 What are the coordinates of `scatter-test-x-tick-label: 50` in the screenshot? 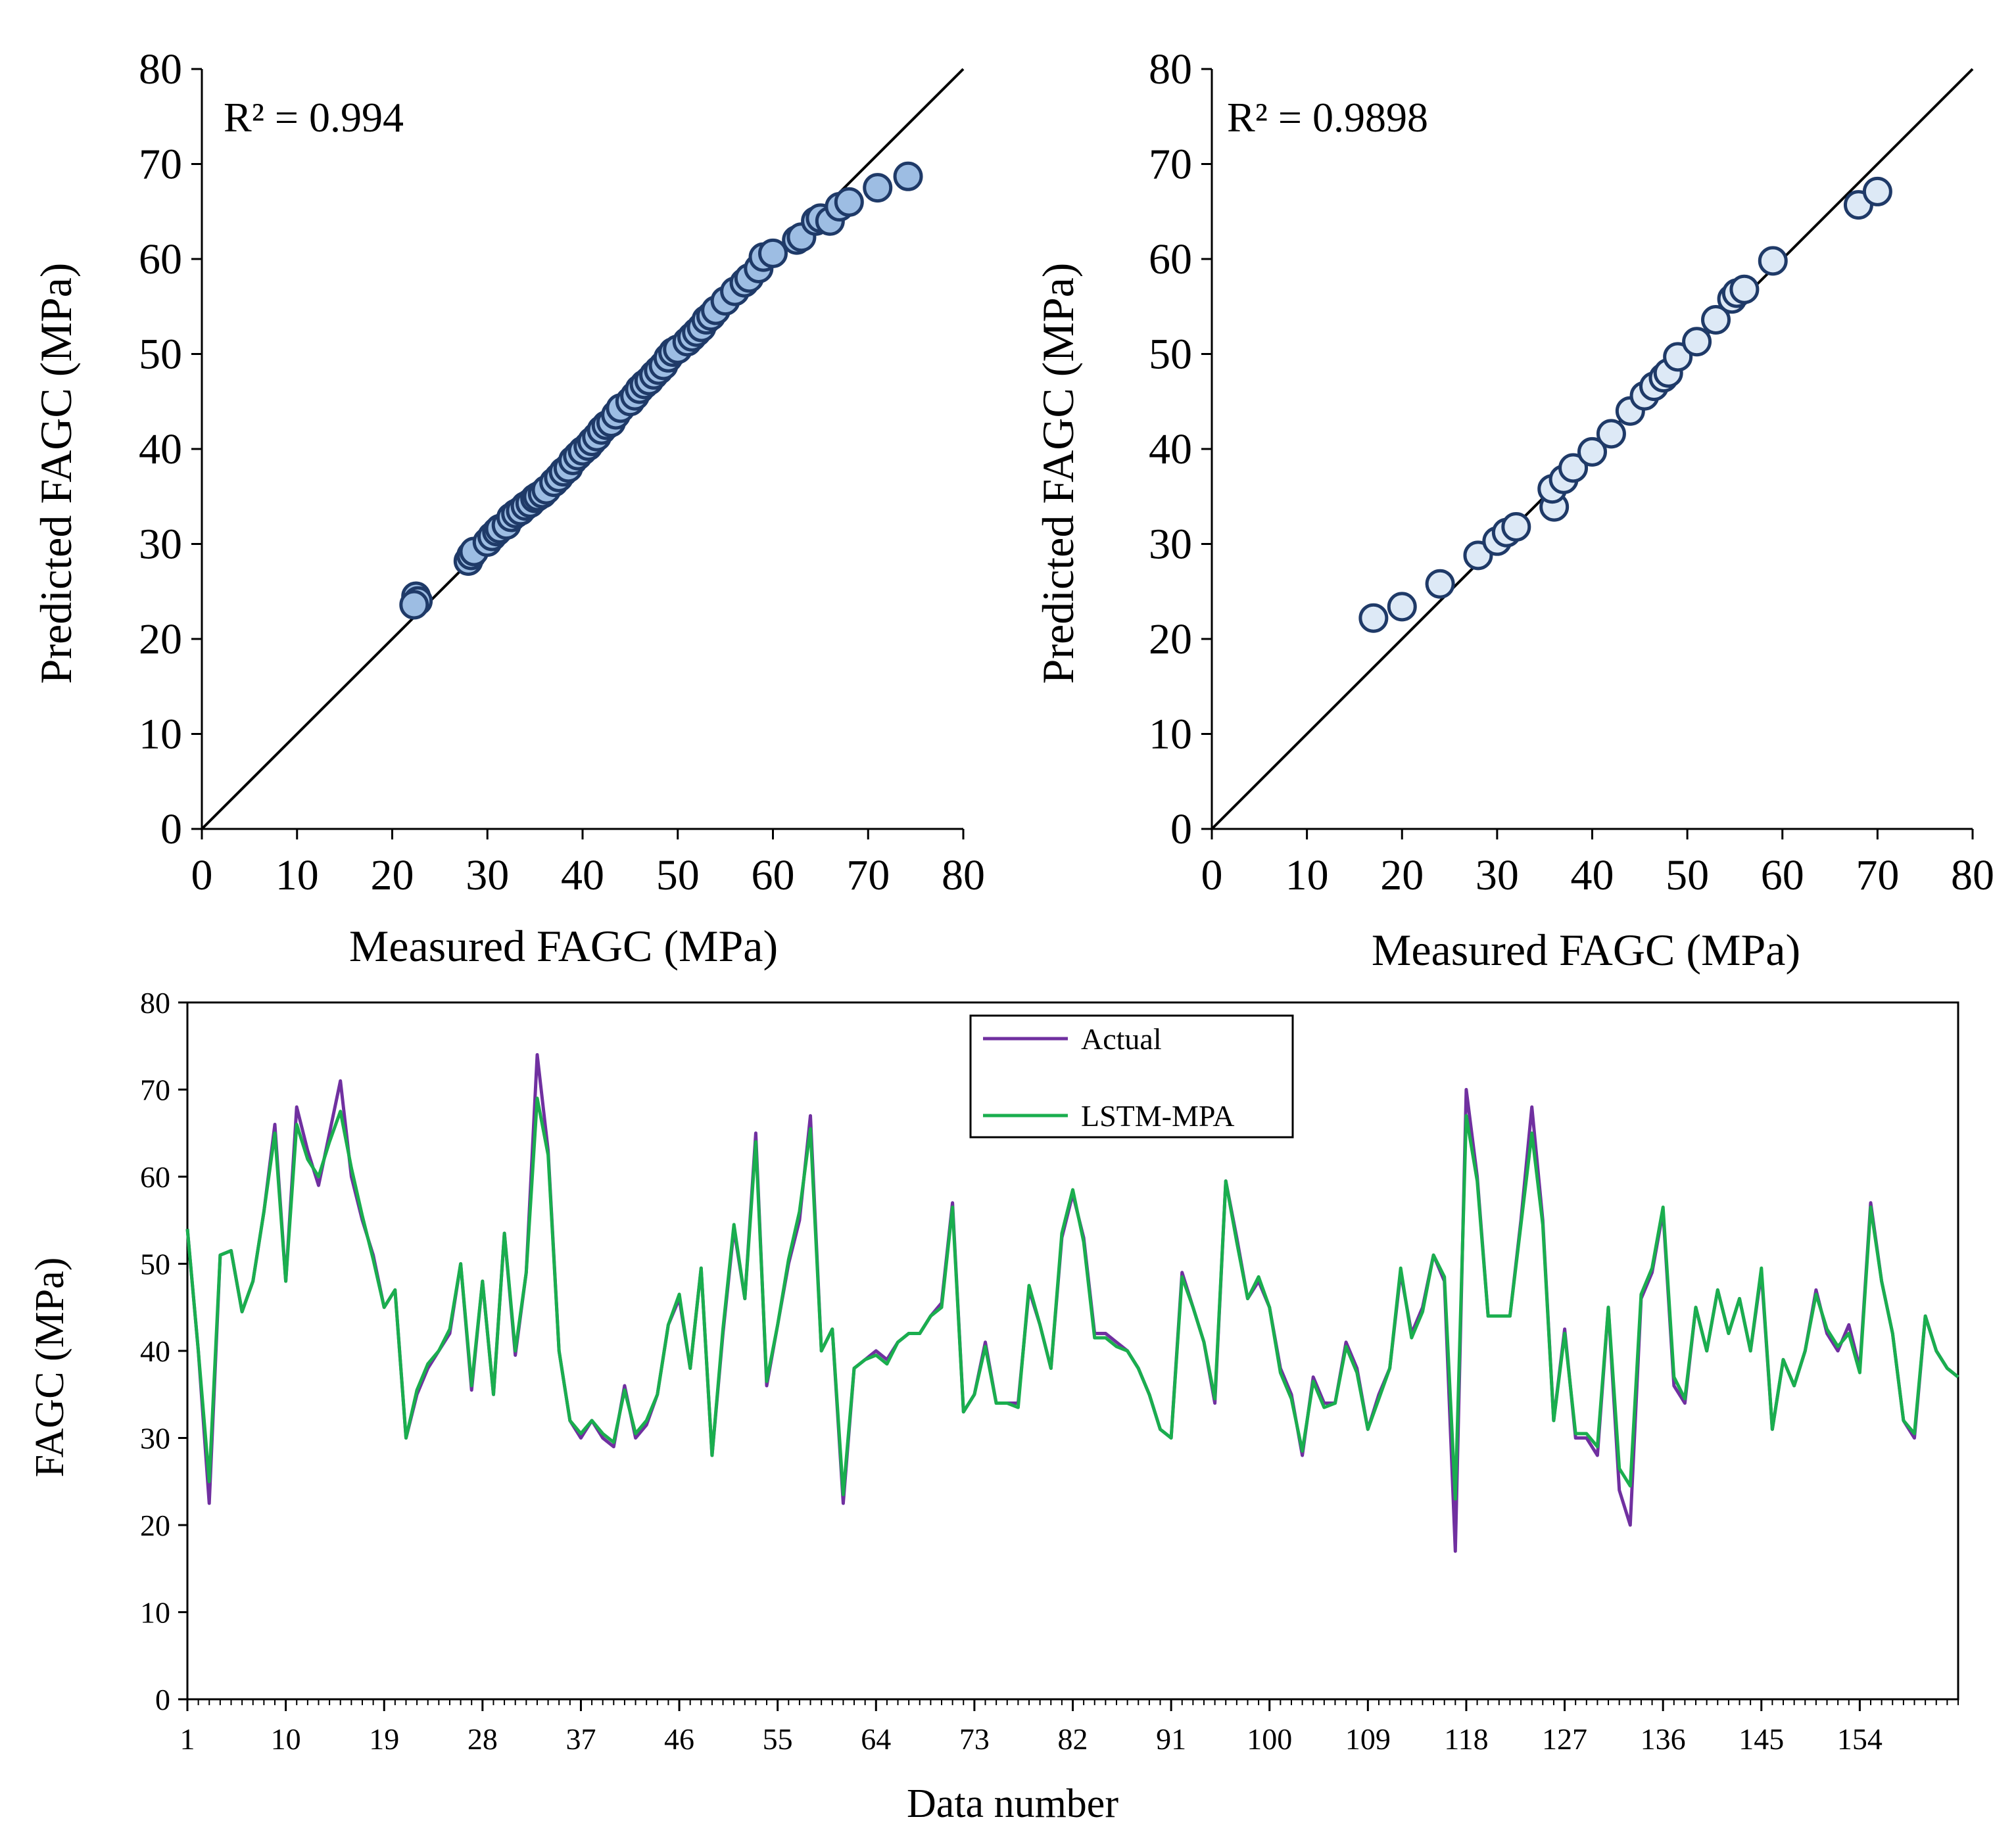 It's located at (1687, 875).